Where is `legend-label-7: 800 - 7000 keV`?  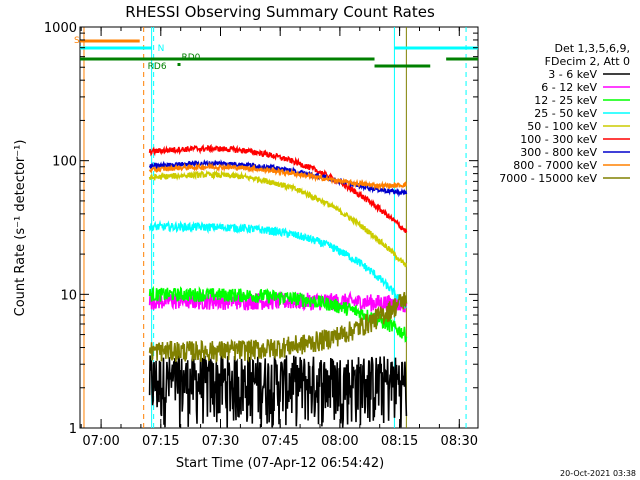 legend-label-7: 800 - 7000 keV is located at coordinates (555, 165).